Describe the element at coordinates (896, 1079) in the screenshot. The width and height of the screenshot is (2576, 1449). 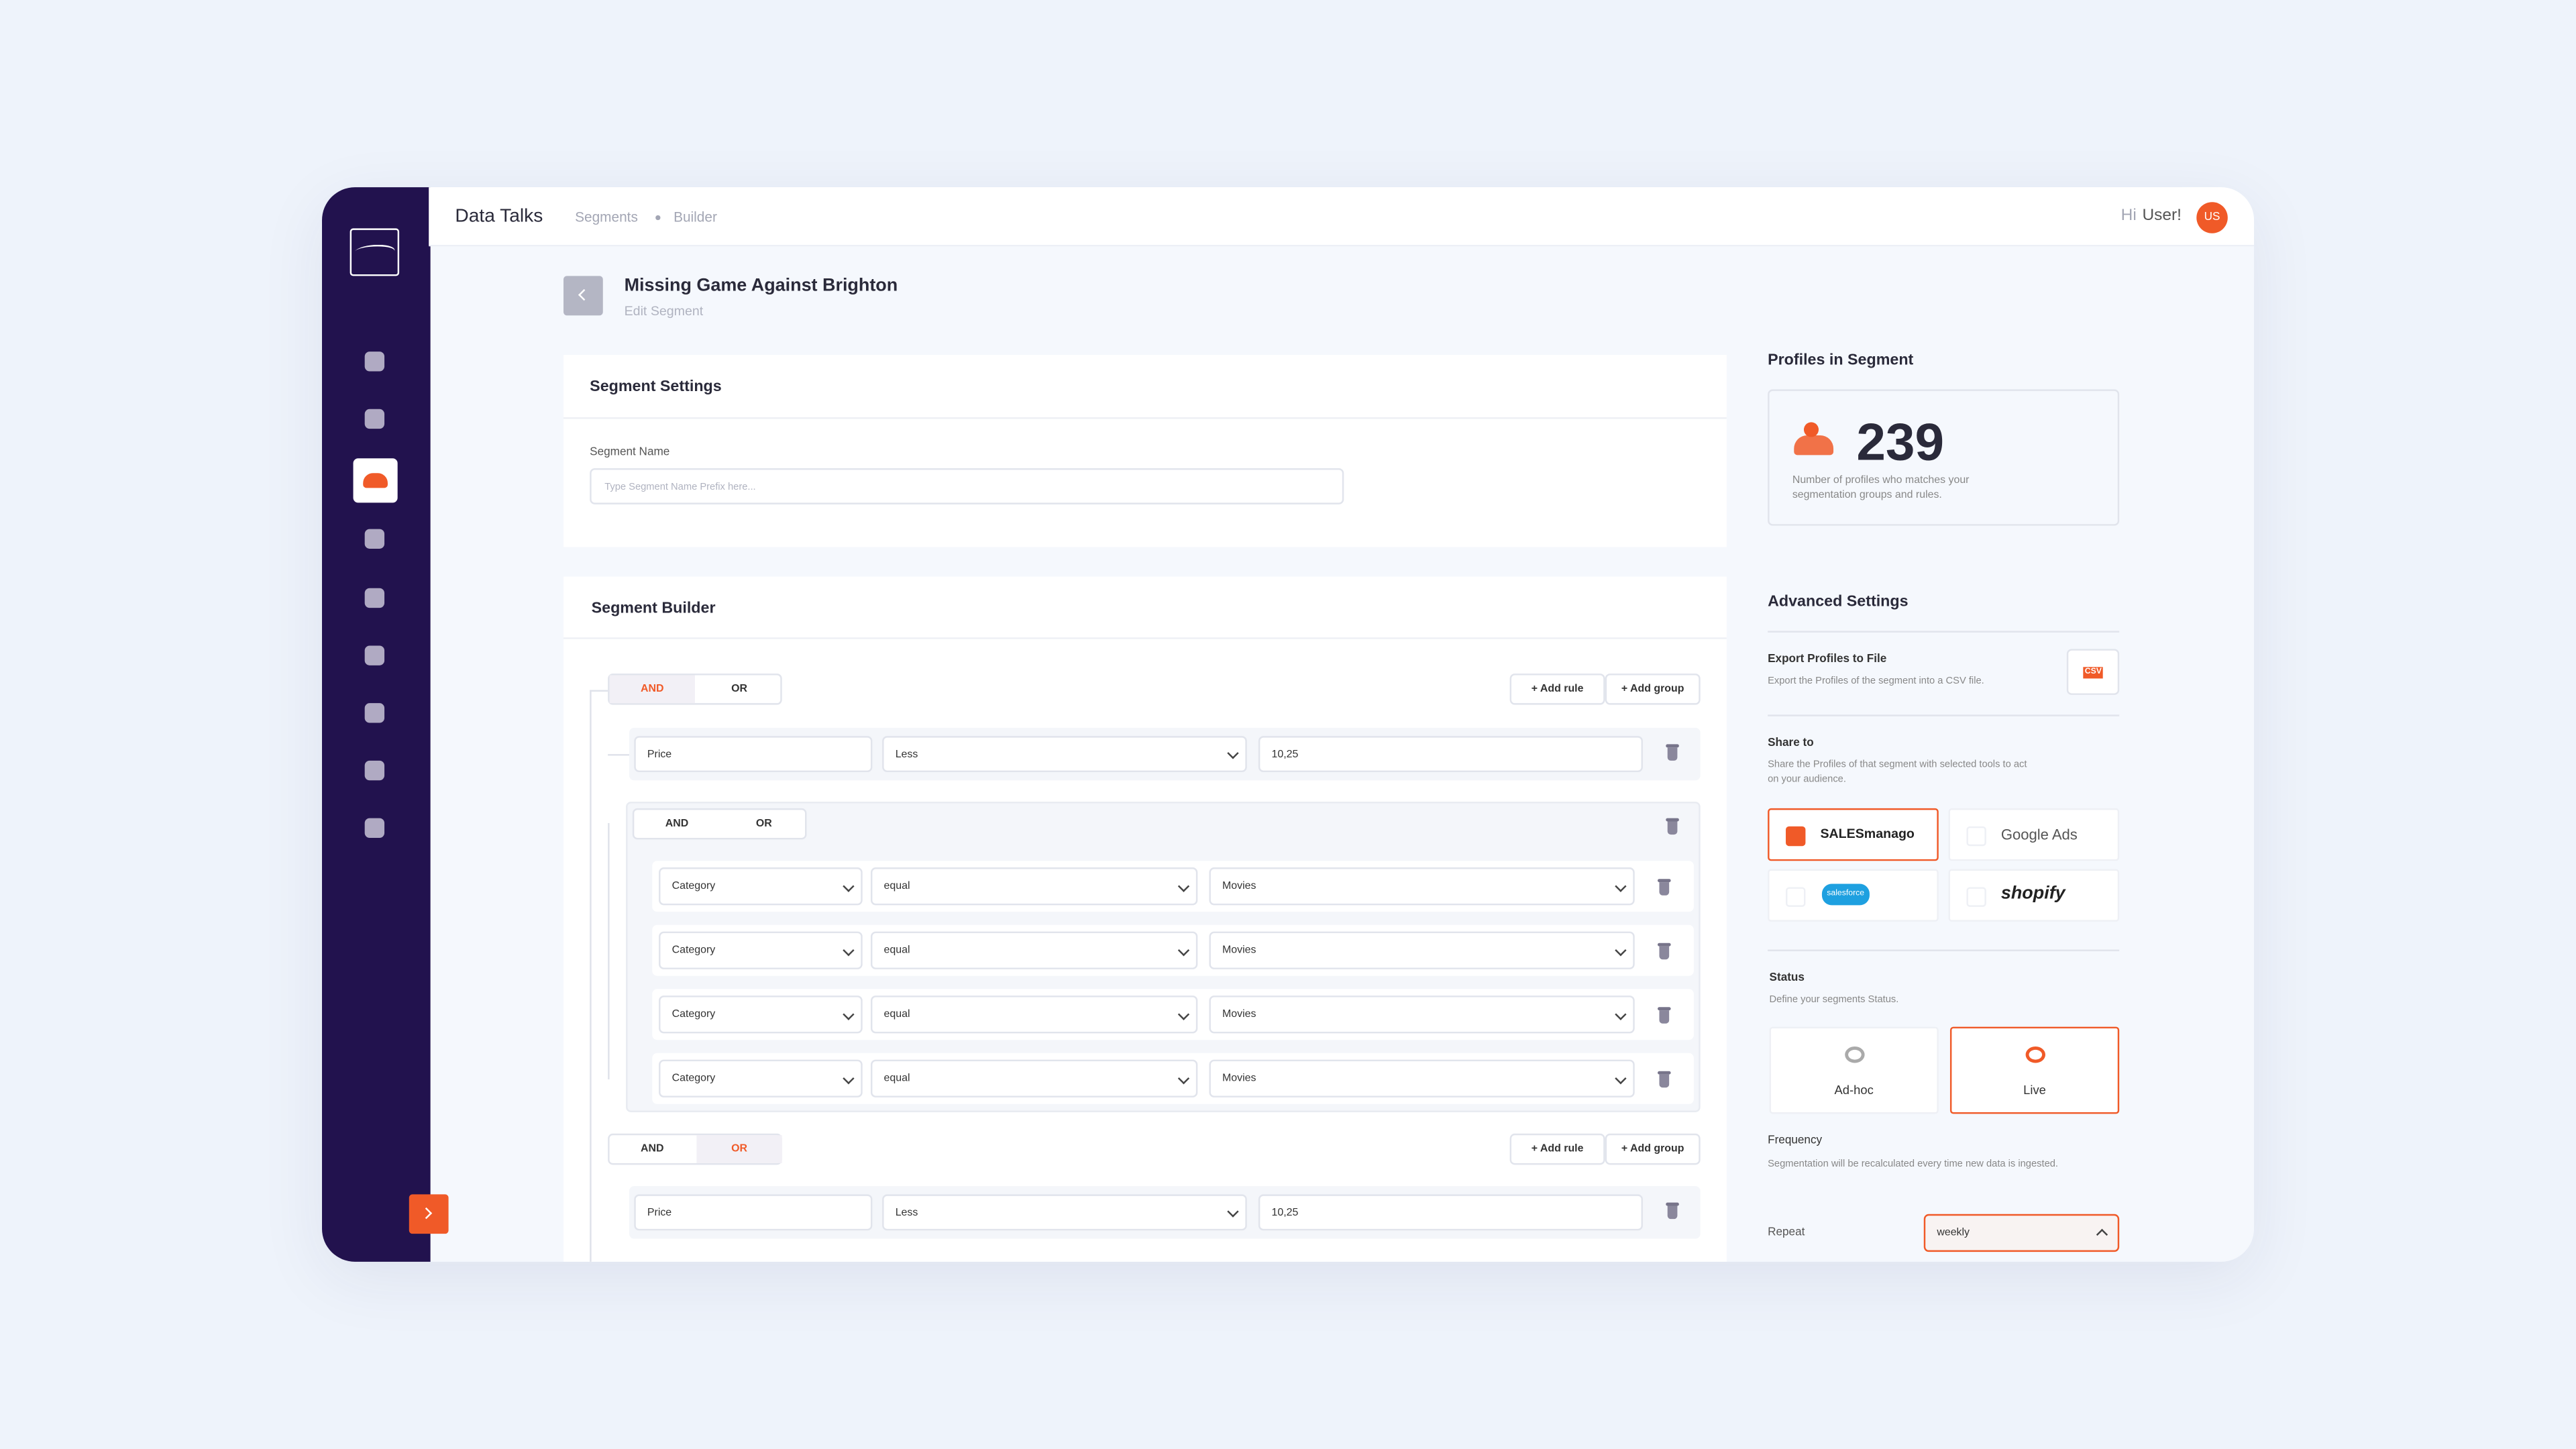
I see `field-value: equal` at that location.